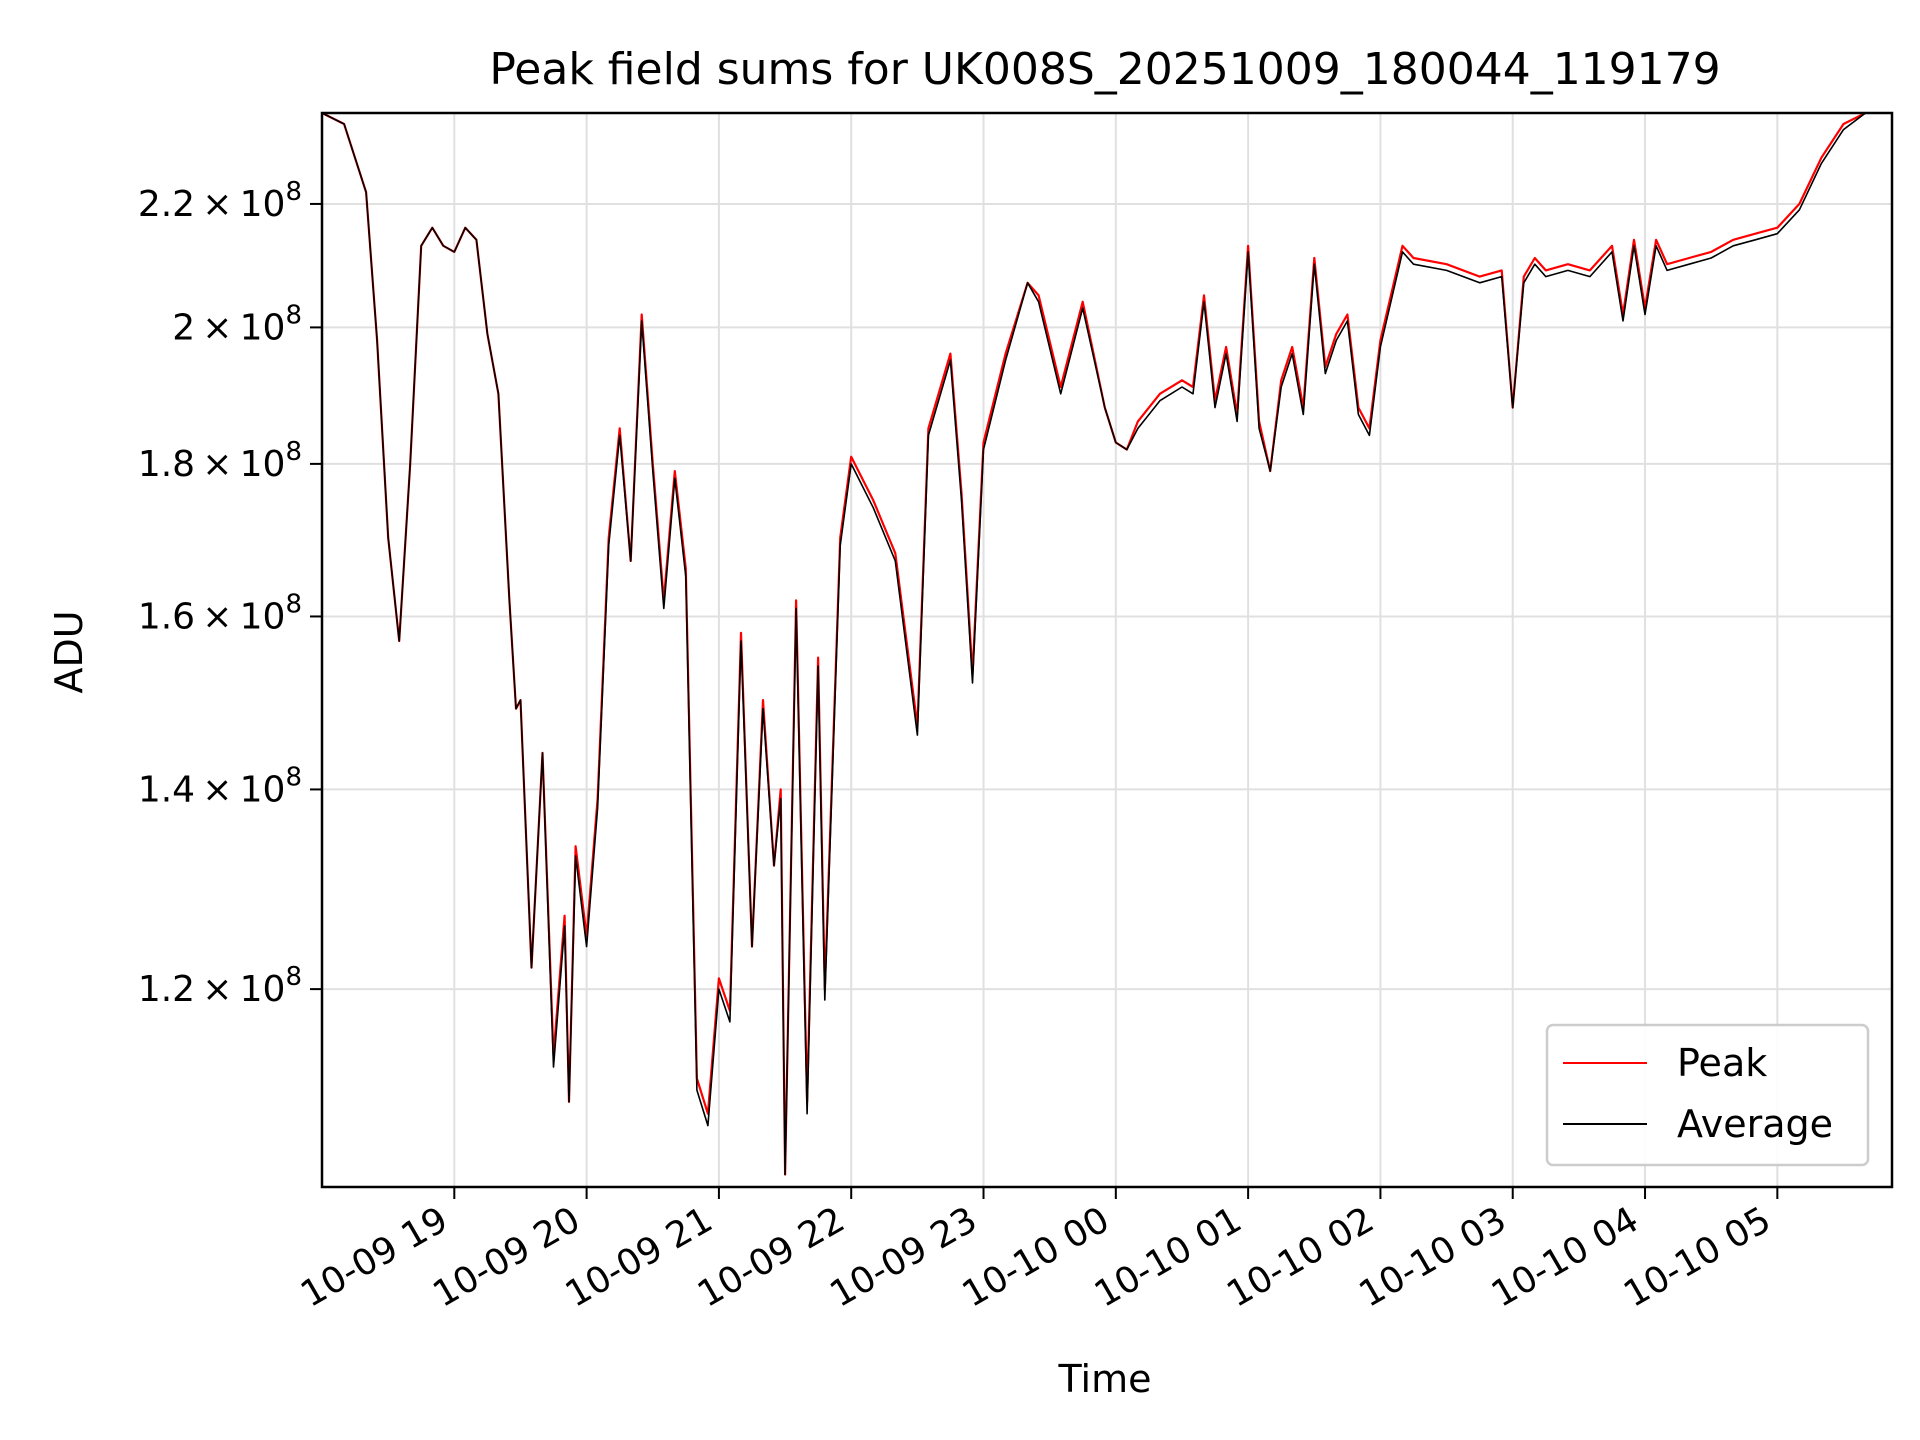 This screenshot has width=1920, height=1440. I want to click on y-tick-label: 1.8 × 10⁸, so click(220, 461).